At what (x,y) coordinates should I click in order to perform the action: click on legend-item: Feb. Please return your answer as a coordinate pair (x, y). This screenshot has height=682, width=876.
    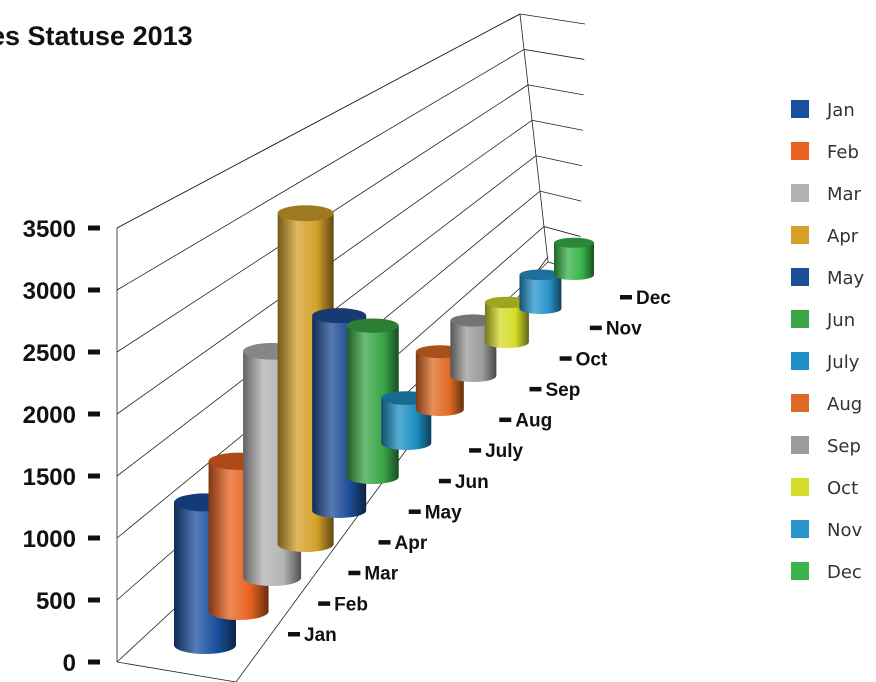
    Looking at the image, I should click on (825, 152).